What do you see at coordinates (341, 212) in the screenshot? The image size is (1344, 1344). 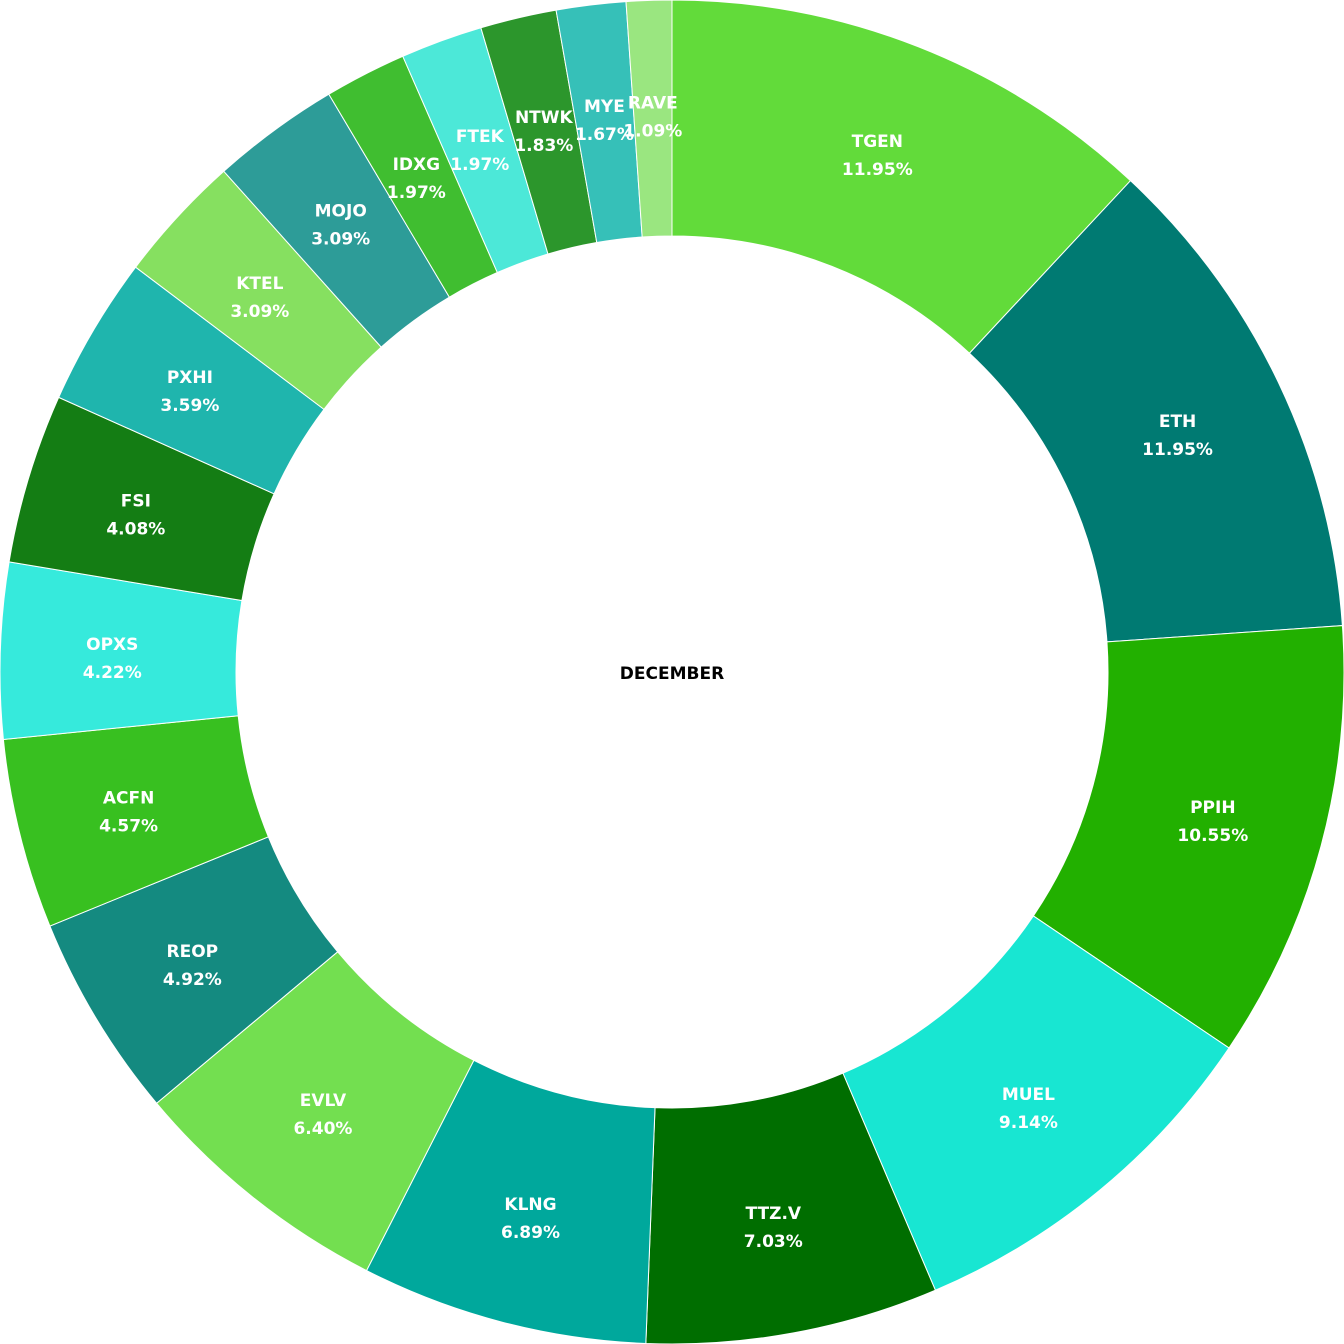 I see `slice-name-label: MOJO` at bounding box center [341, 212].